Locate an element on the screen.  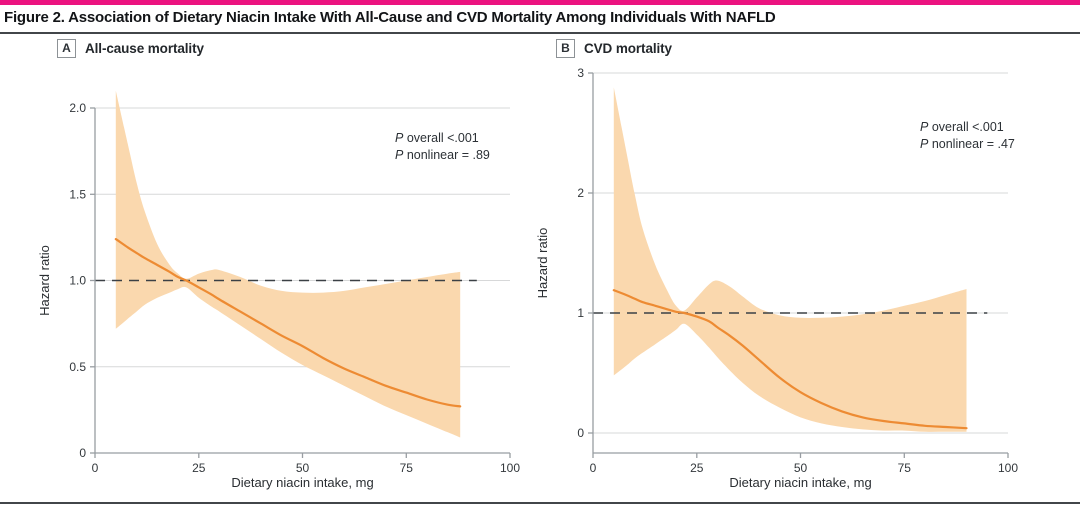
svg-text: 3 is located at coordinates (580, 73).